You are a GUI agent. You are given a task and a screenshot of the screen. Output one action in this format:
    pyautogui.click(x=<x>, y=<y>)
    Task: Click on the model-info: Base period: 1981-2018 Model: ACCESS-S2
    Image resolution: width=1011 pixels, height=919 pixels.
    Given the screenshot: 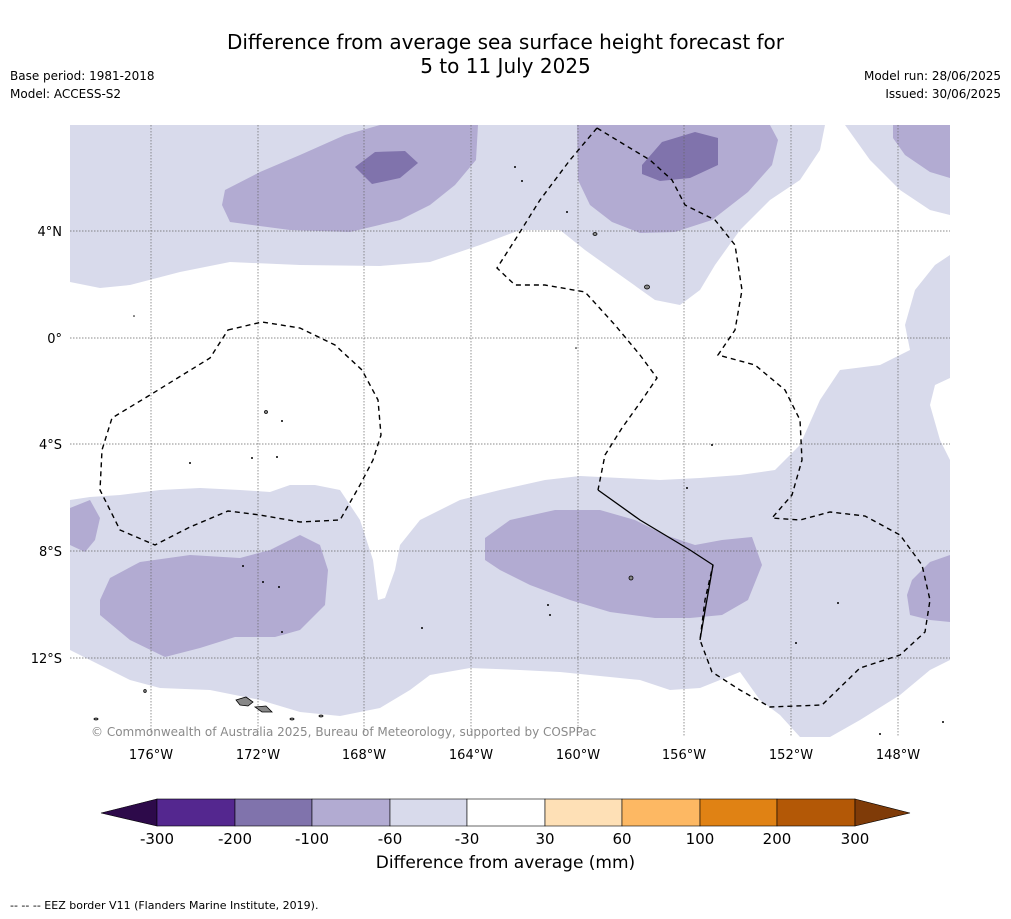 What is the action you would take?
    pyautogui.click(x=82, y=85)
    